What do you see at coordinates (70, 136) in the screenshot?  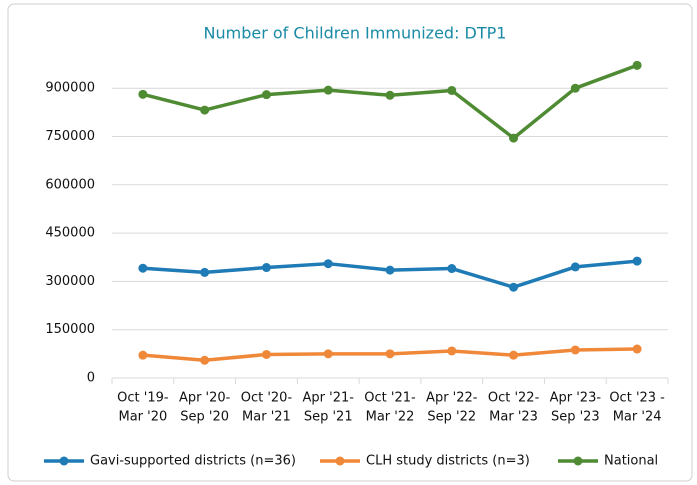 I see `y-tick-label: 750000` at bounding box center [70, 136].